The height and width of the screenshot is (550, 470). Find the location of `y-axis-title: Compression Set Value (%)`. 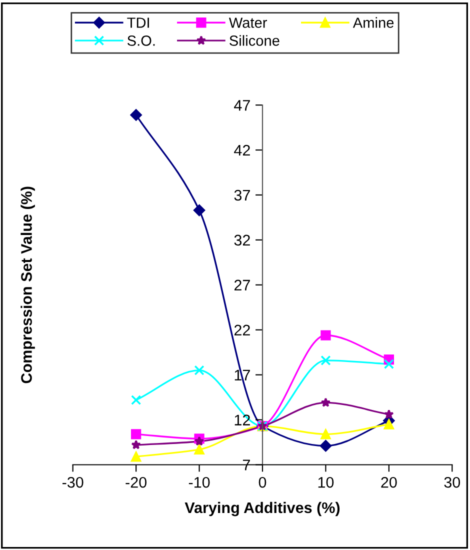

y-axis-title: Compression Set Value (%) is located at coordinates (27, 285).